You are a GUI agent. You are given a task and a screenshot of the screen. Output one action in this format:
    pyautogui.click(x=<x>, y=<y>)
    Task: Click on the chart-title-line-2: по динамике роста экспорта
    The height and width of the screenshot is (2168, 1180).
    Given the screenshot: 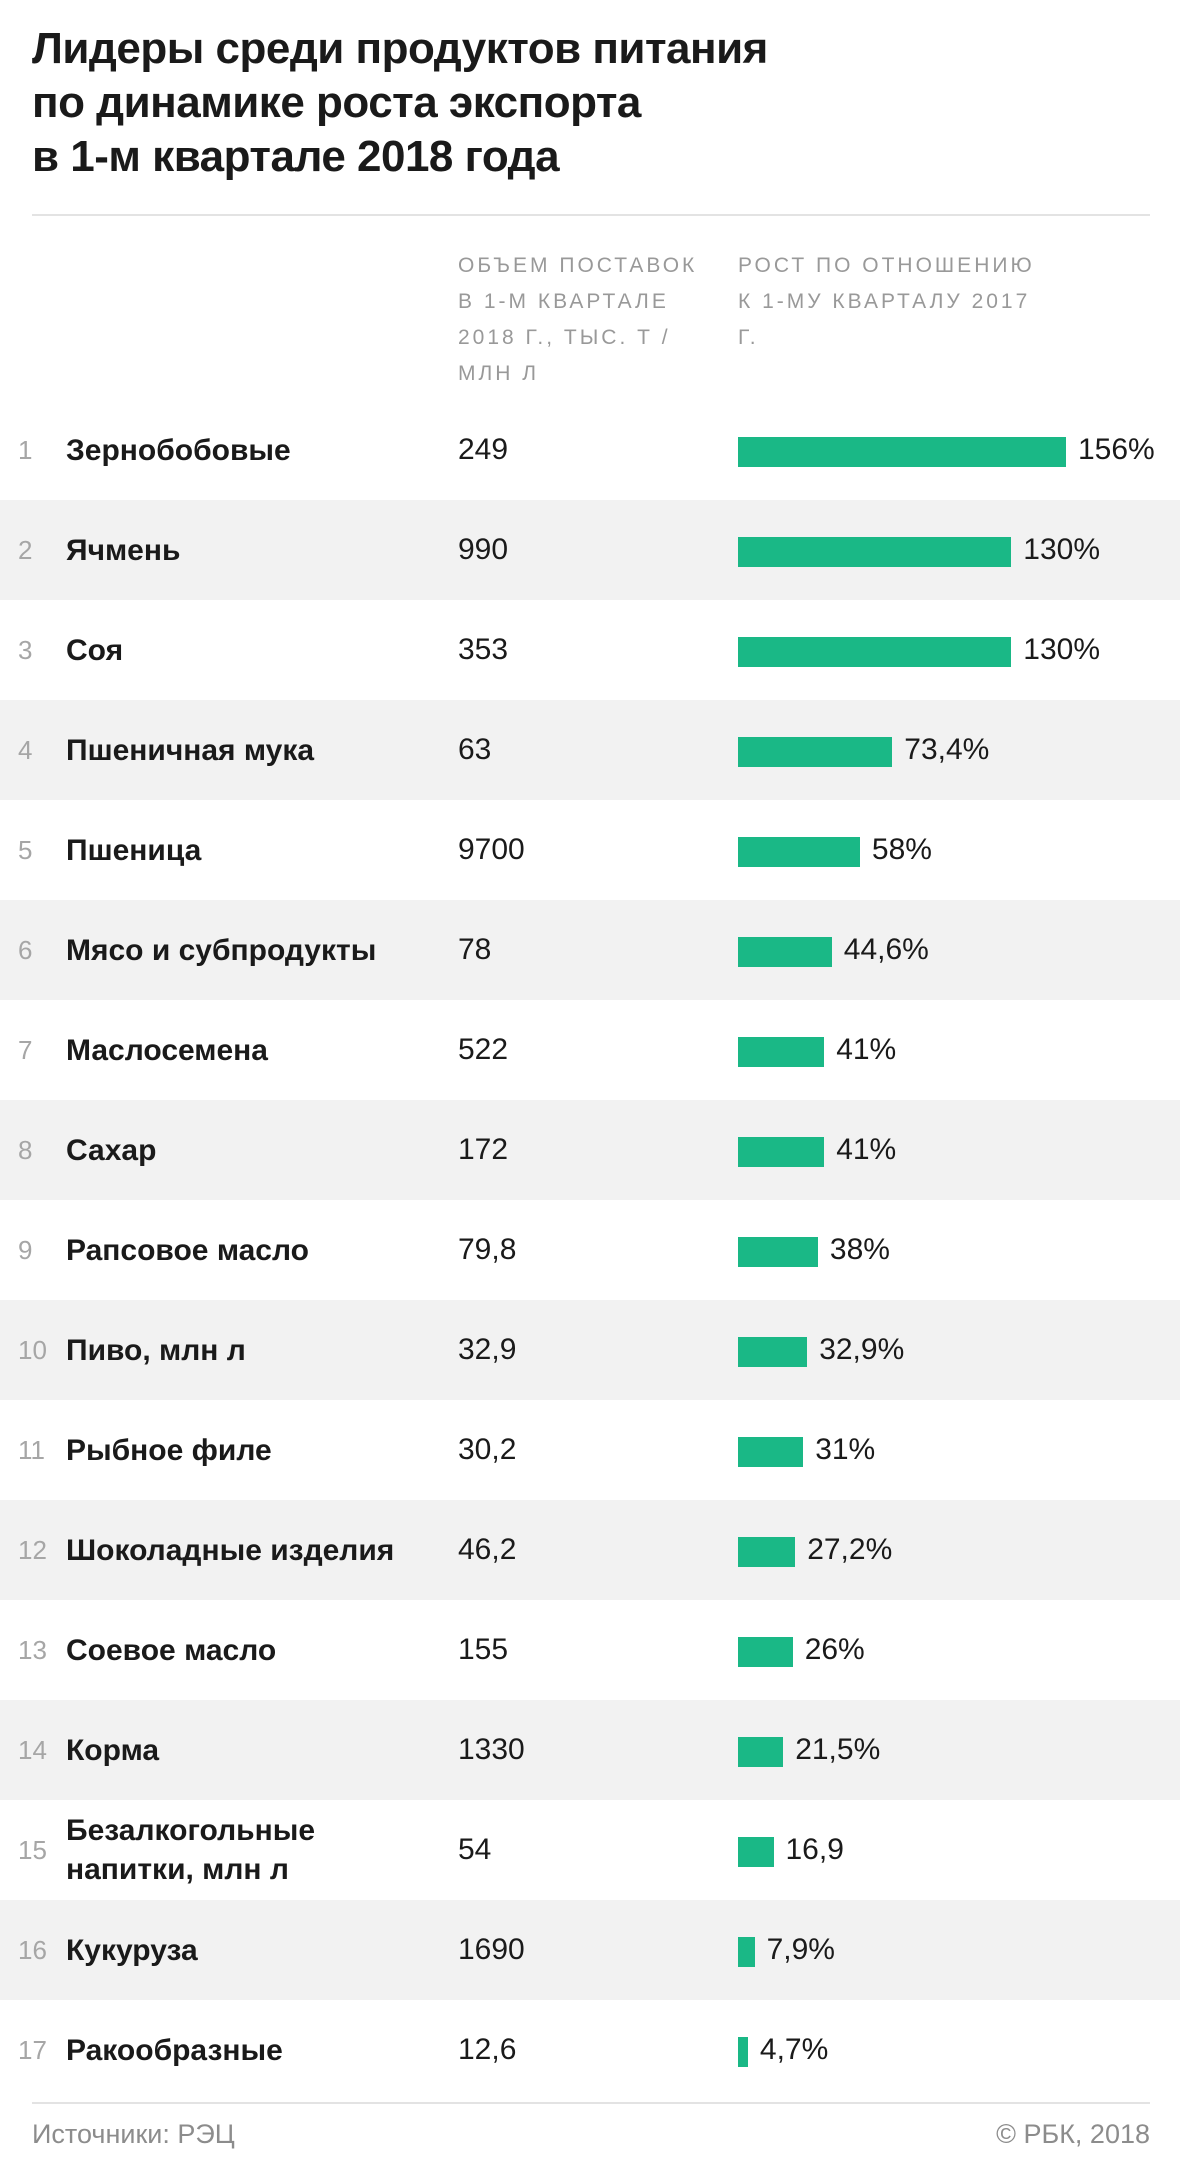 What is the action you would take?
    pyautogui.click(x=336, y=102)
    